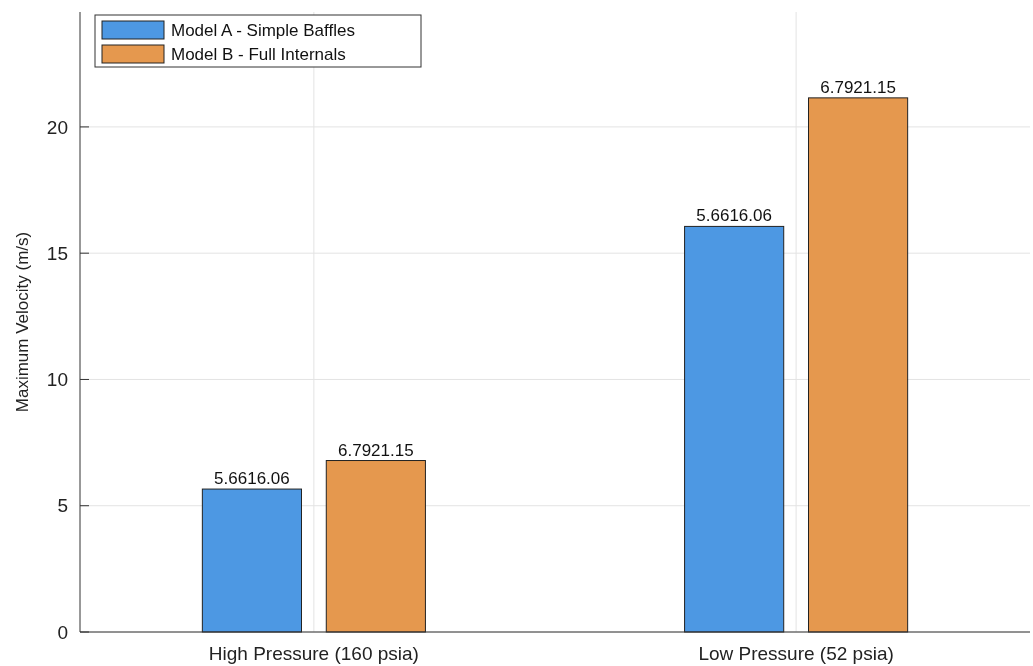 The image size is (1033, 666). What do you see at coordinates (57, 127) in the screenshot?
I see `y-tick-label: 20` at bounding box center [57, 127].